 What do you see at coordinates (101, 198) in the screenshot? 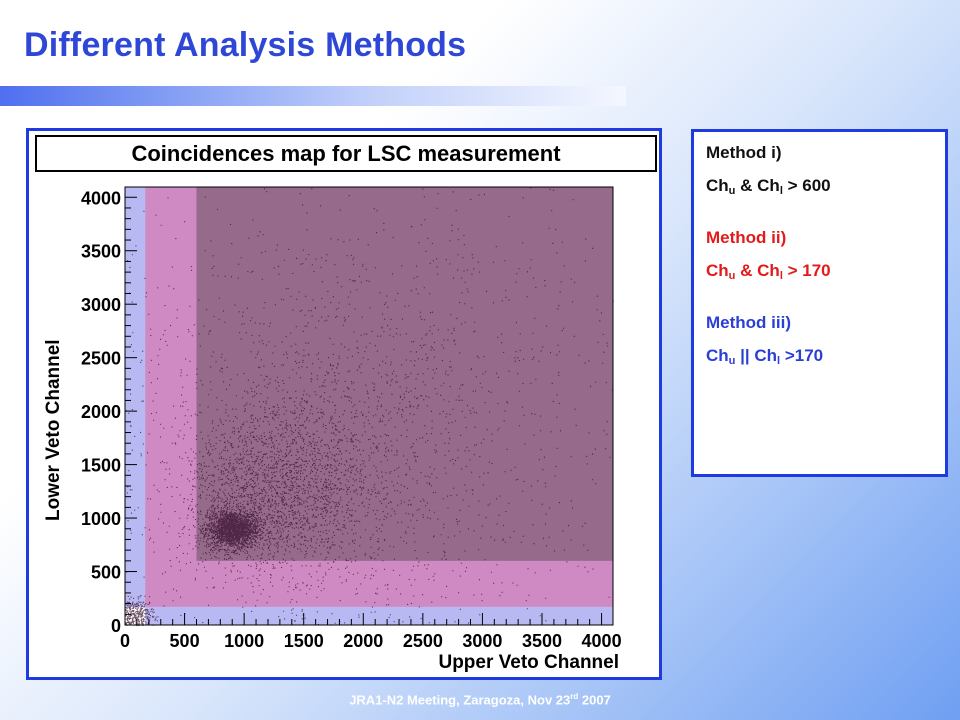
I see `y-tick-label: 4000` at bounding box center [101, 198].